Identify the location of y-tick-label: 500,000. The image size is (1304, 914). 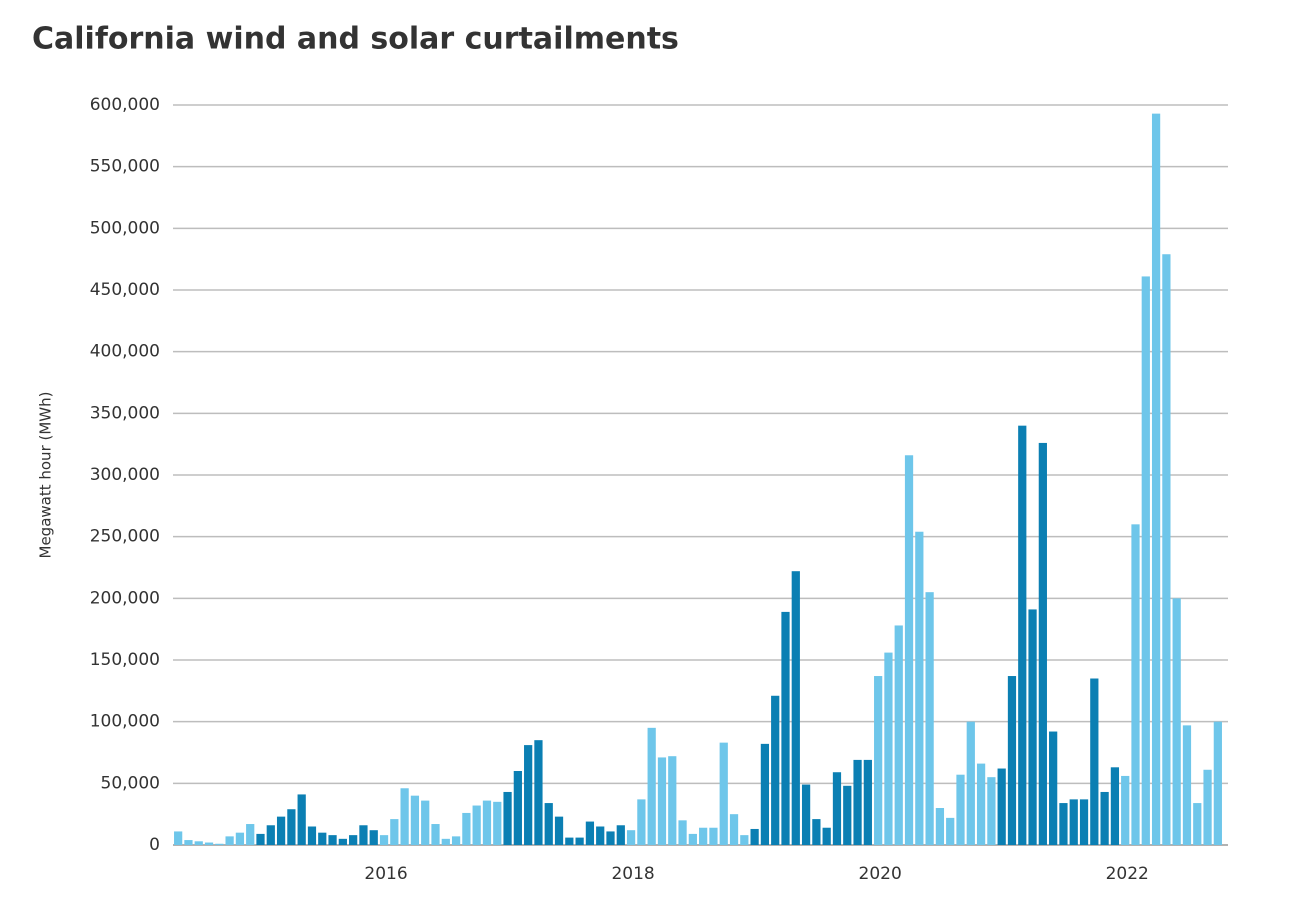
(125, 228).